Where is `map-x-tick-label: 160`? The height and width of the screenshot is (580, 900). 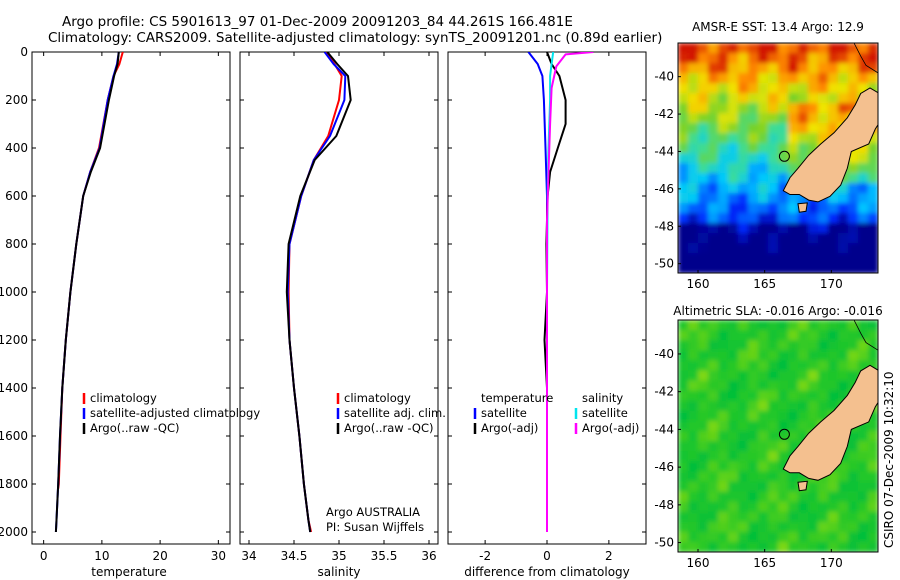 map-x-tick-label: 160 is located at coordinates (698, 563).